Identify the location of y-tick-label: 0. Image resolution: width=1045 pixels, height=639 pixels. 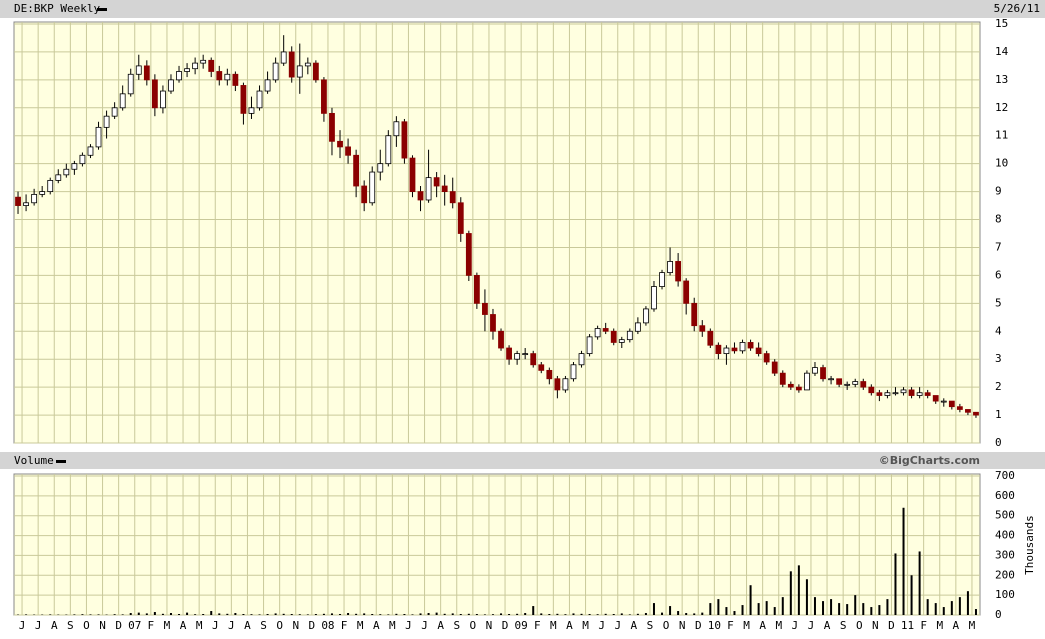
(998, 614).